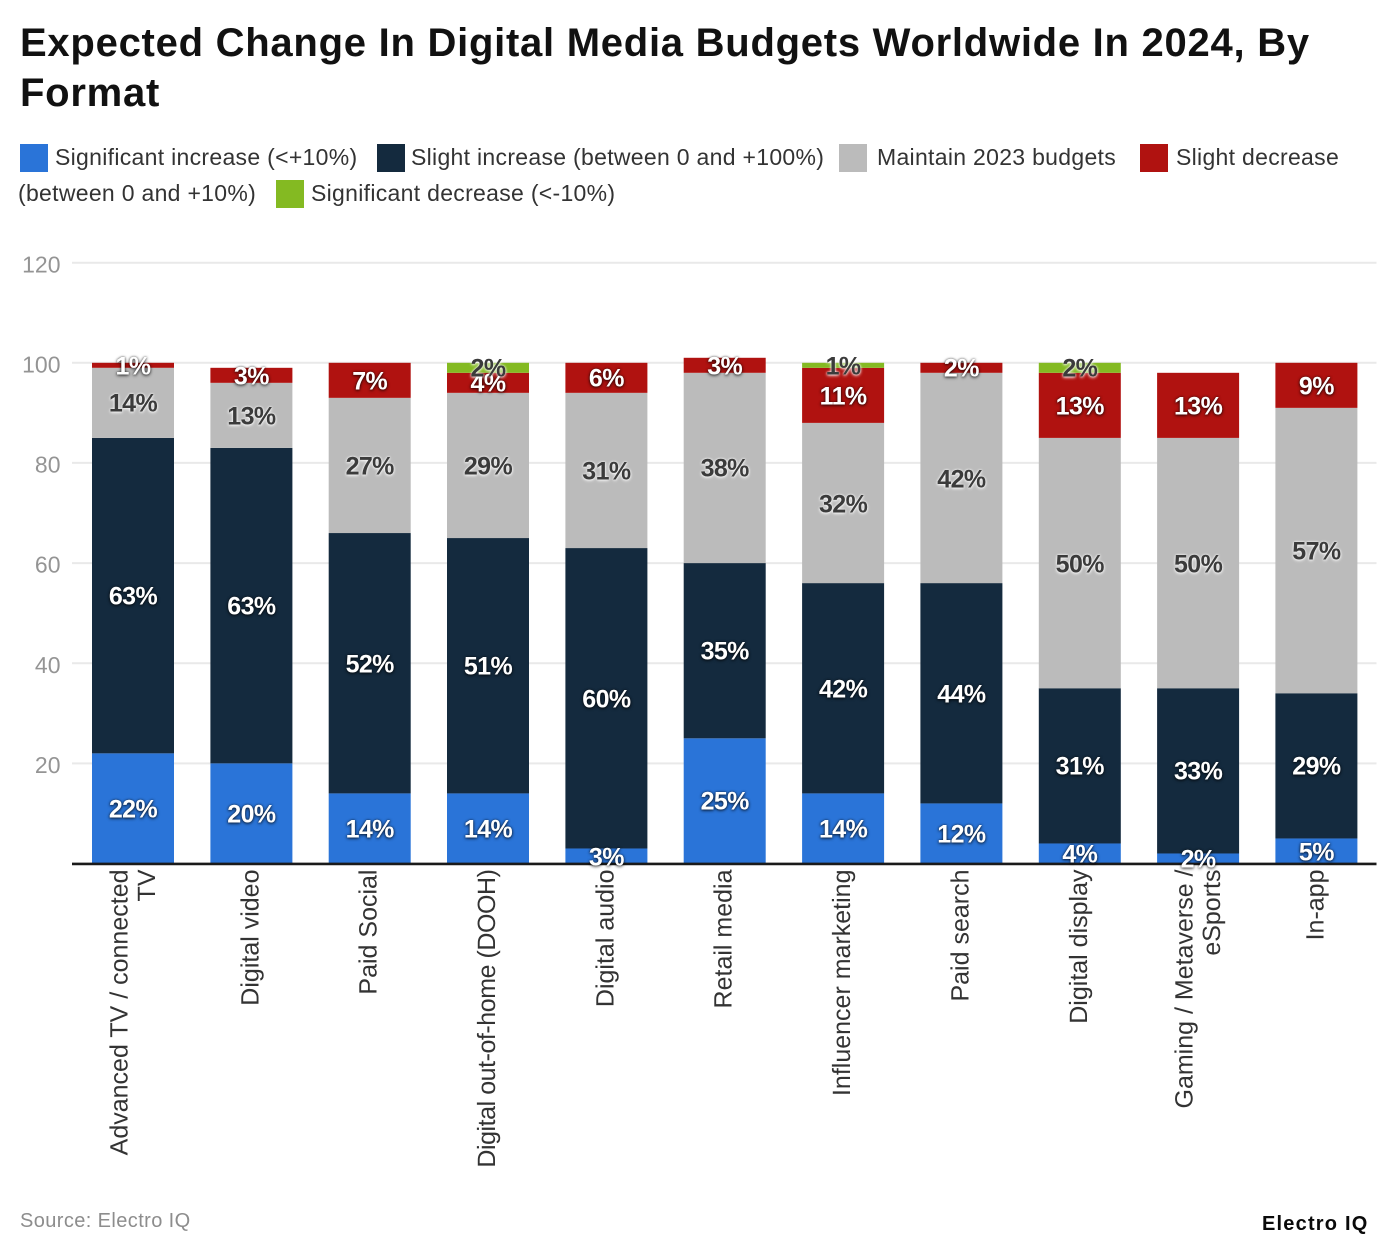 This screenshot has width=1396, height=1260. What do you see at coordinates (842, 983) in the screenshot?
I see `svg-text: Influencer marketing` at bounding box center [842, 983].